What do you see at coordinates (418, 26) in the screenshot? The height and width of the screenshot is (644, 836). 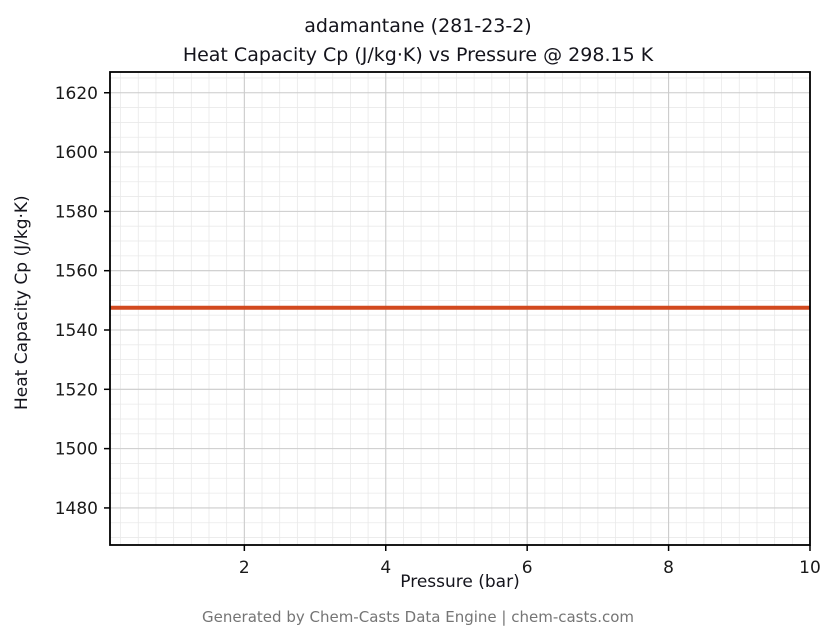 I see `chart-title-line1: adamantane (281-23-2)` at bounding box center [418, 26].